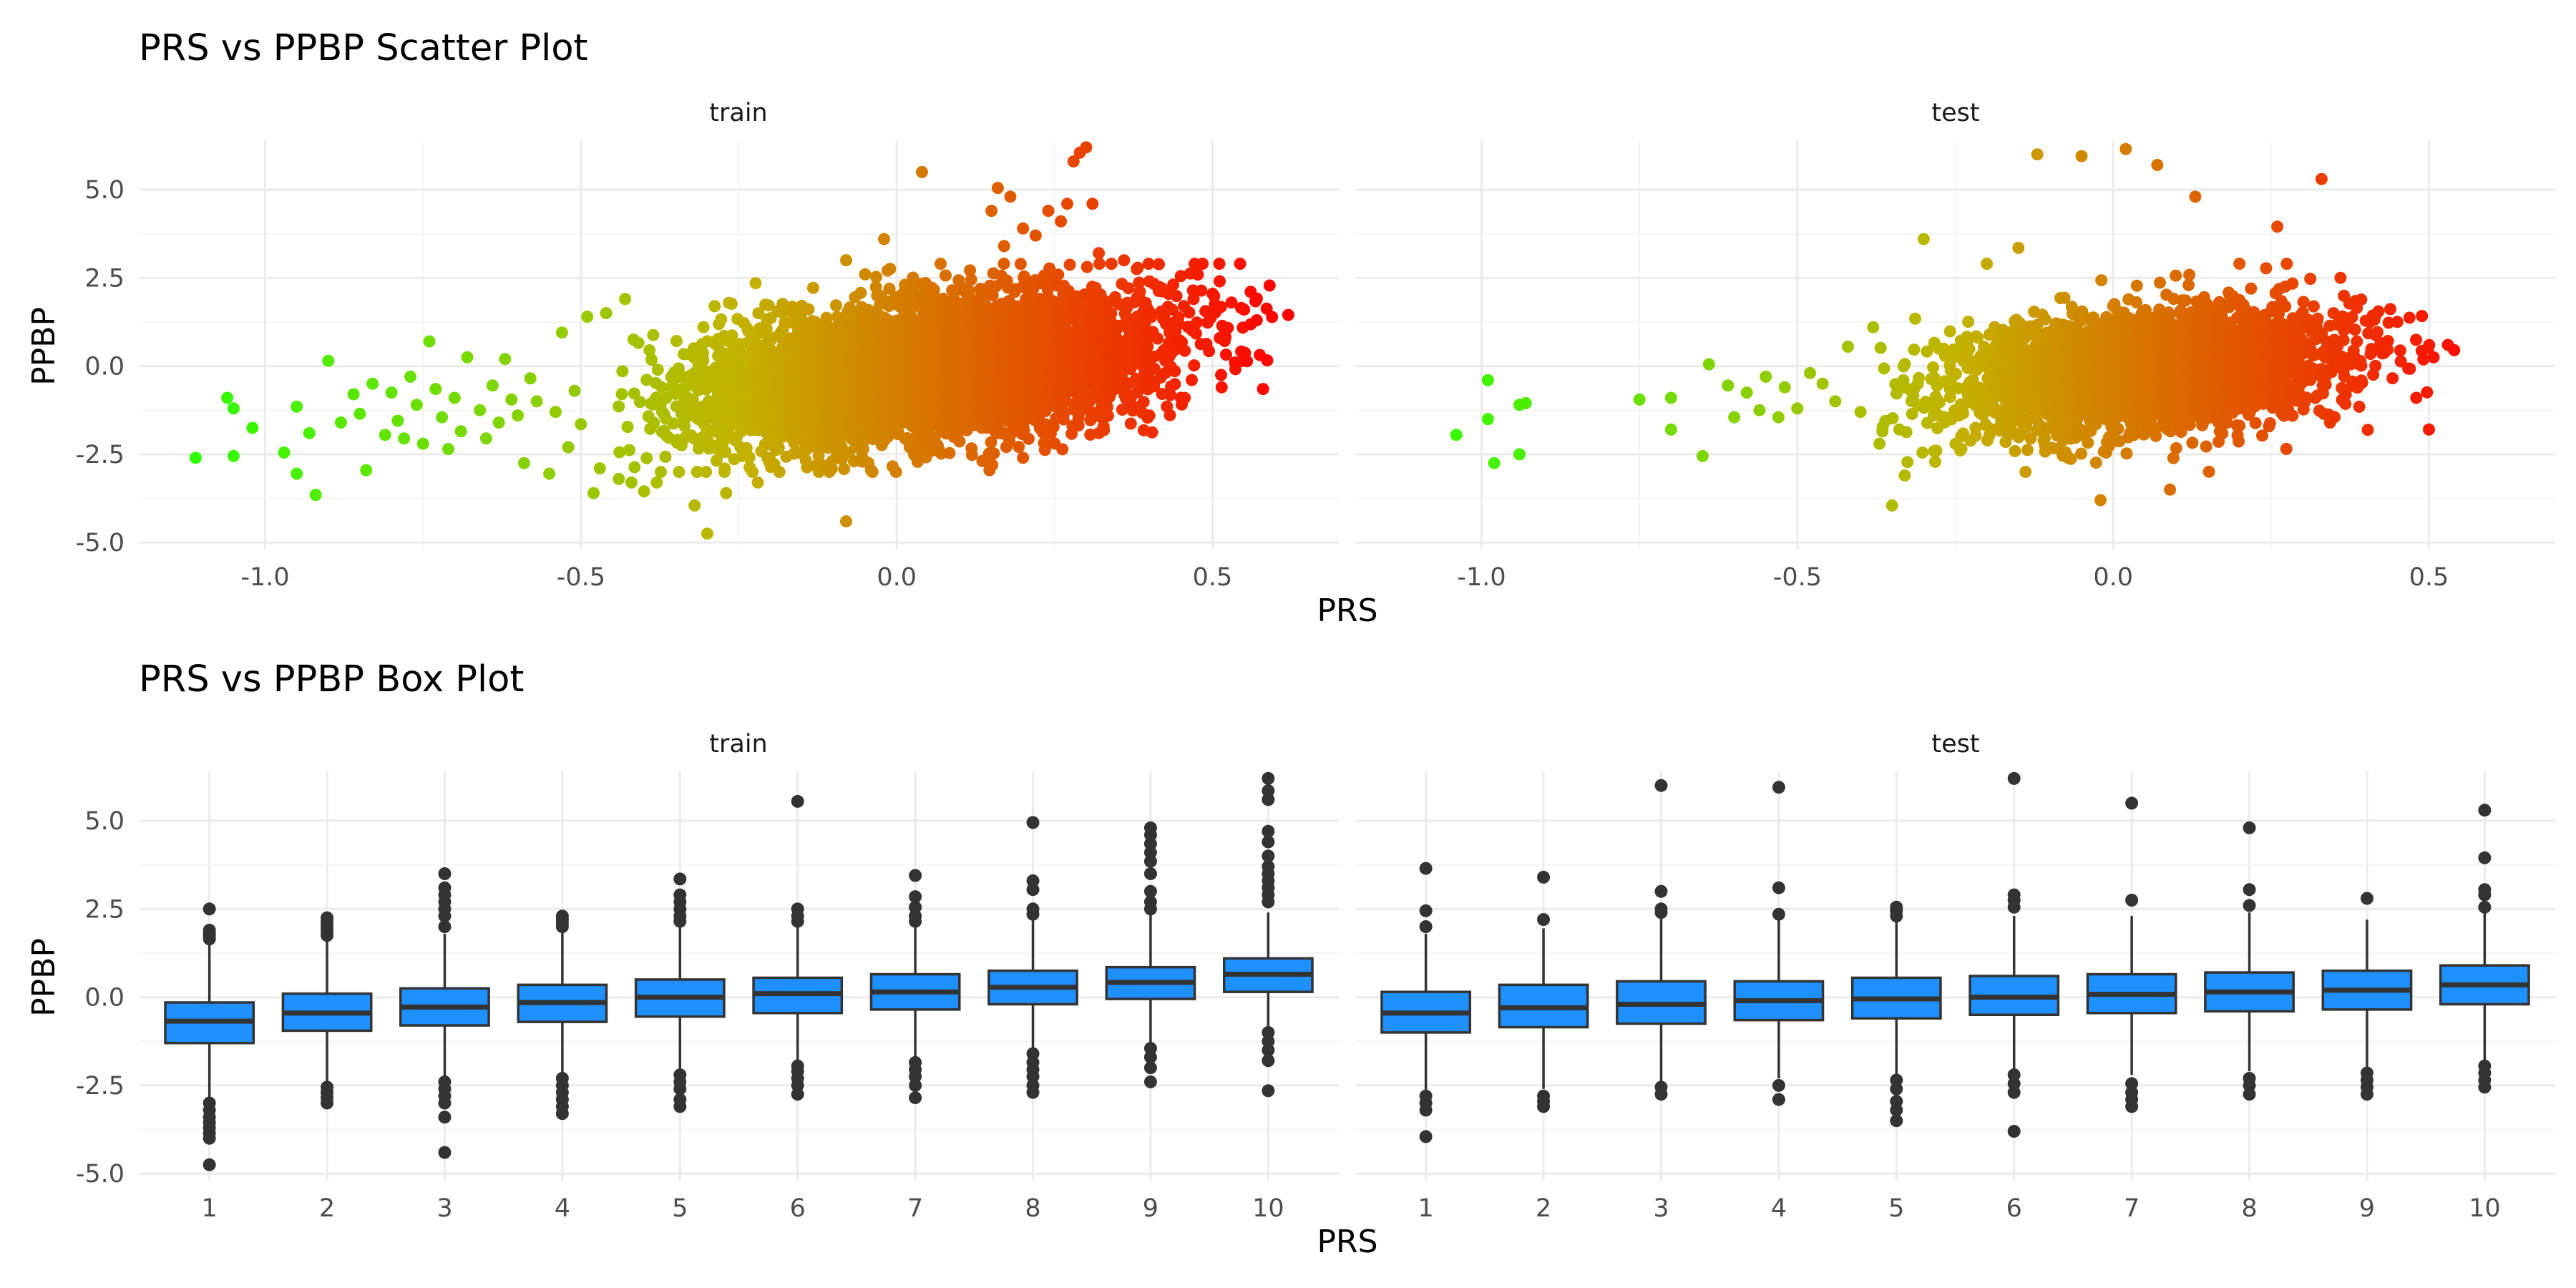 The width and height of the screenshot is (2576, 1288). I want to click on scatter-y-axis-label: PPBP, so click(44, 346).